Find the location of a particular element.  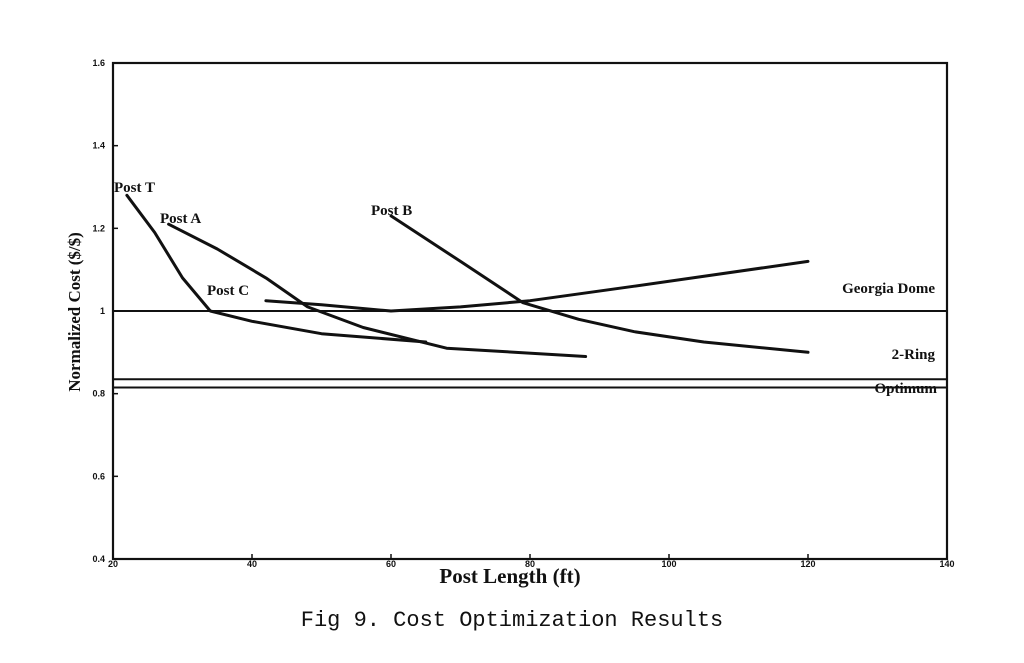

x-tick-label: 140 is located at coordinates (946, 564).